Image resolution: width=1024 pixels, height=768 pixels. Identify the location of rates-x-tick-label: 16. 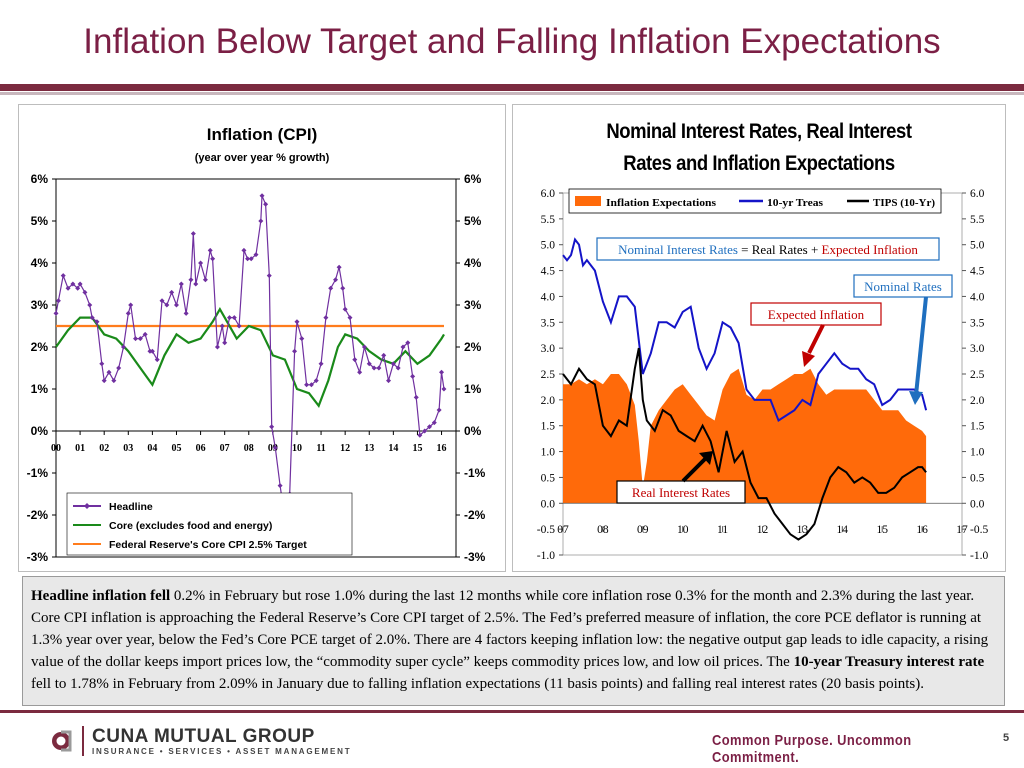
(922, 530).